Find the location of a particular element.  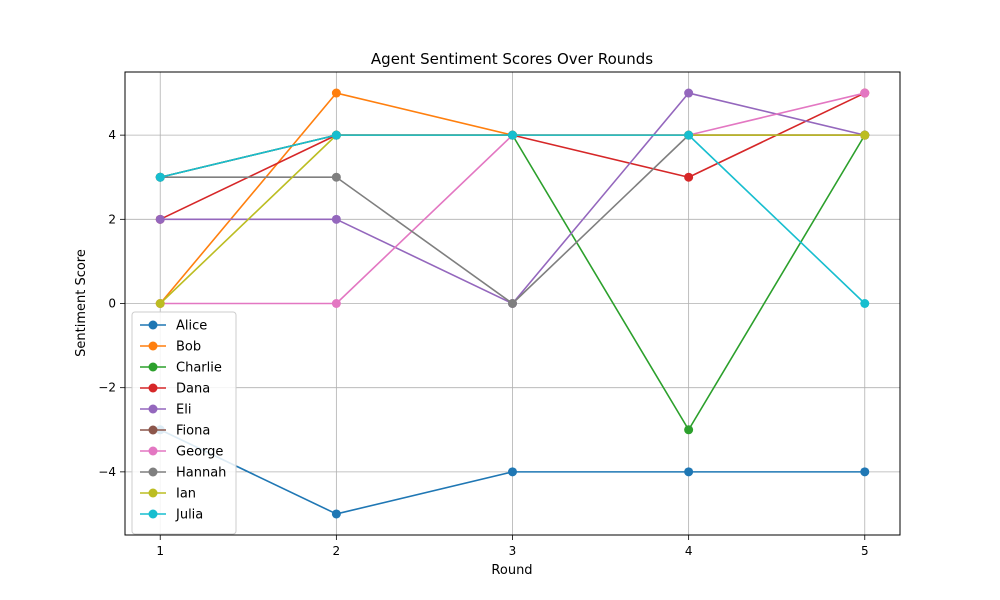

x-tick-label: 4 is located at coordinates (689, 551).